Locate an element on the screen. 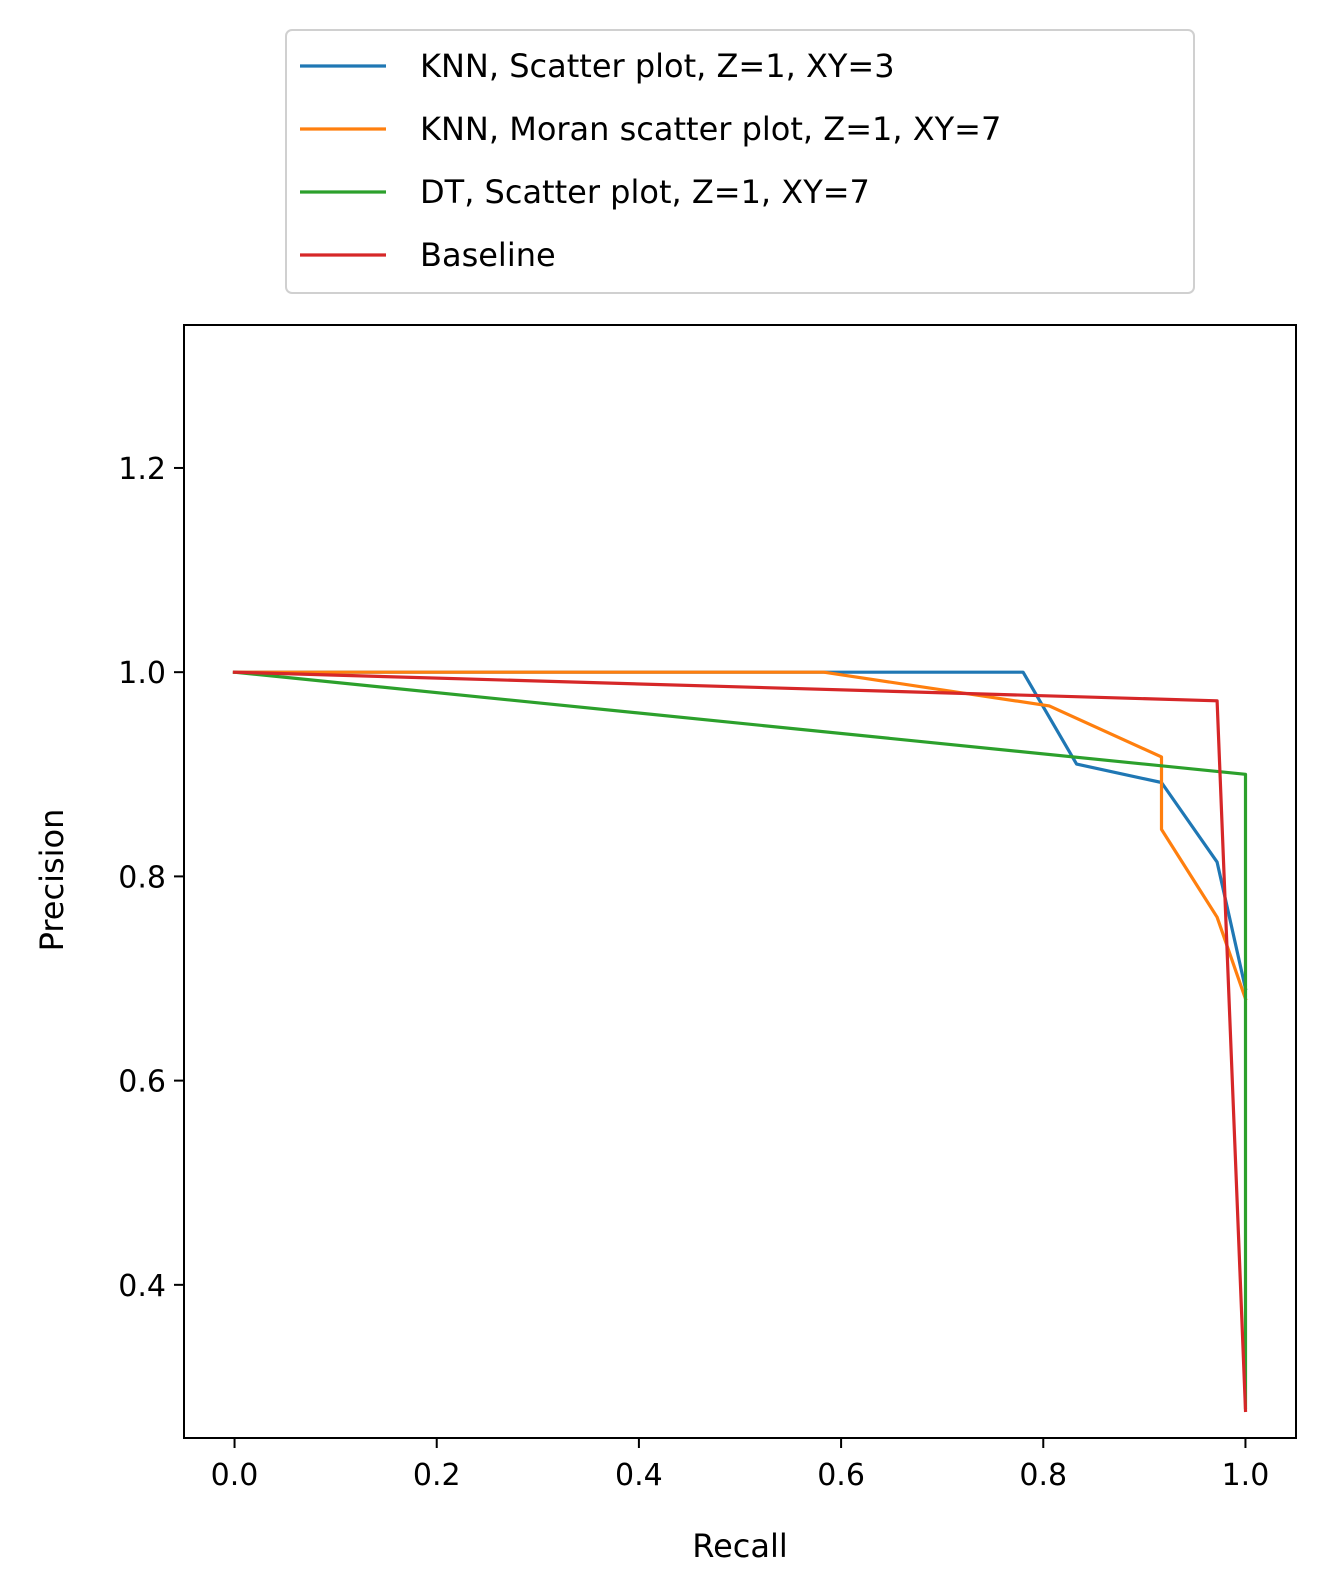 Image resolution: width=1323 pixels, height=1594 pixels. legend-label-4: Baseline is located at coordinates (488, 255).